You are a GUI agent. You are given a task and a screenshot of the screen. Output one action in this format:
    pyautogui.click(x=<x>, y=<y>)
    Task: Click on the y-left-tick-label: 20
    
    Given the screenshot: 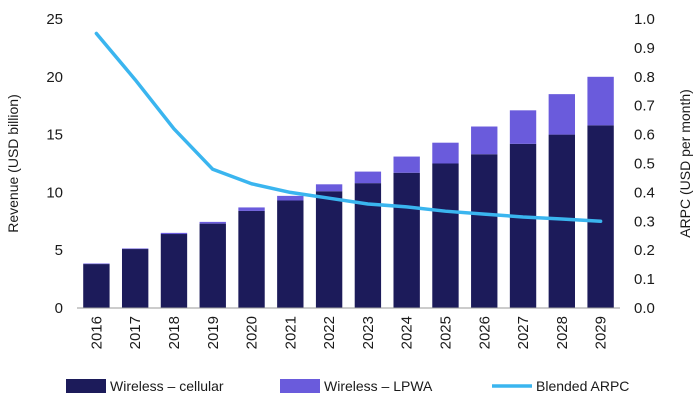 What is the action you would take?
    pyautogui.click(x=54, y=77)
    